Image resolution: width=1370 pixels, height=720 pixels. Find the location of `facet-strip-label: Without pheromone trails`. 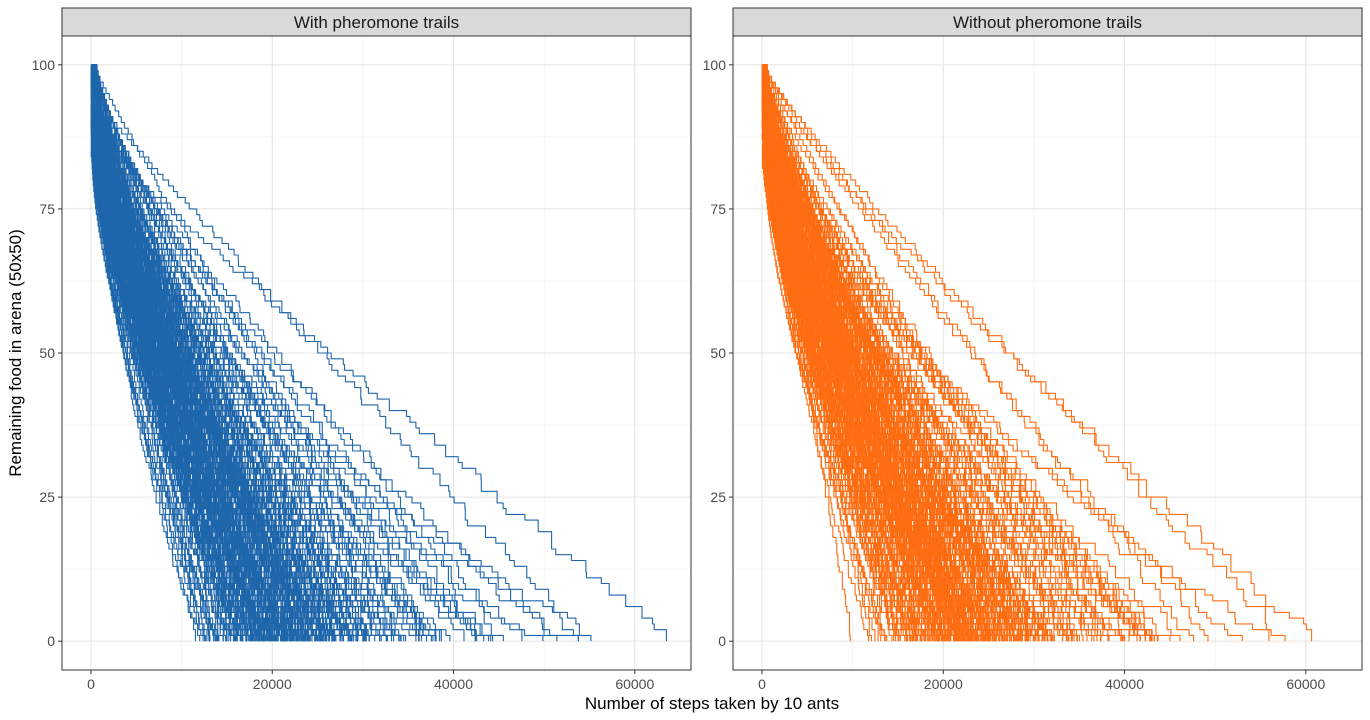

facet-strip-label: Without pheromone trails is located at coordinates (1047, 22).